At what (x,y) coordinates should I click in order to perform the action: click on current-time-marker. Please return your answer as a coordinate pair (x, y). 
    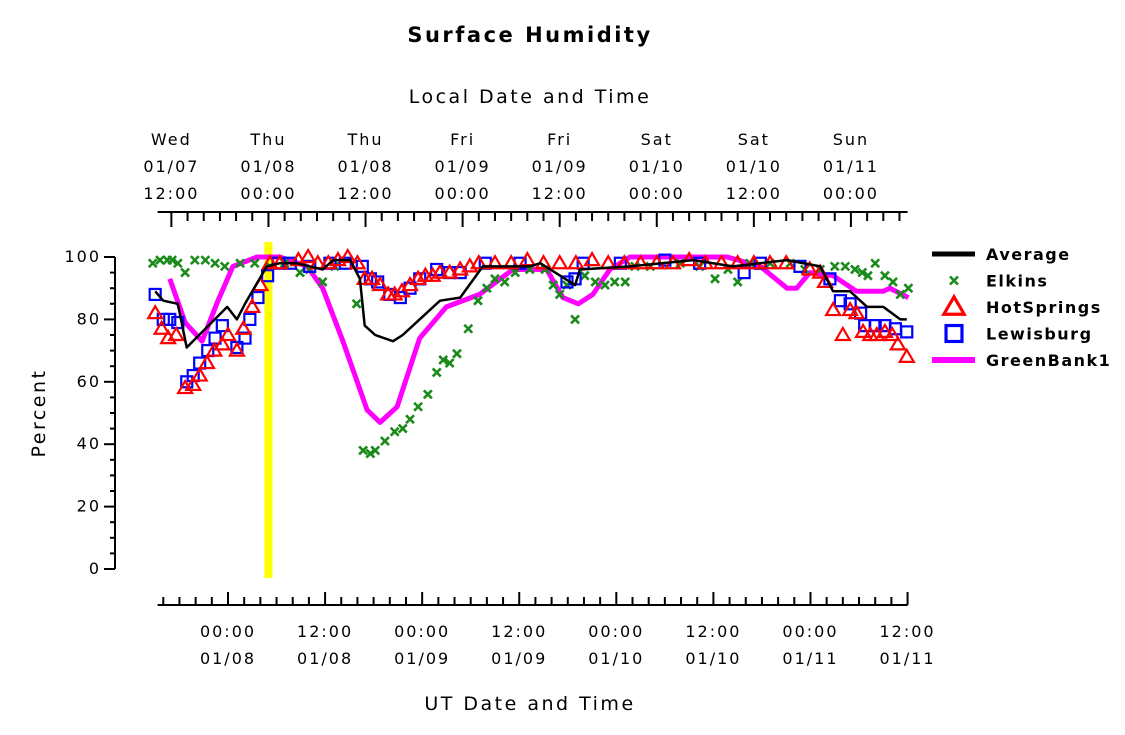
    Looking at the image, I should click on (268, 410).